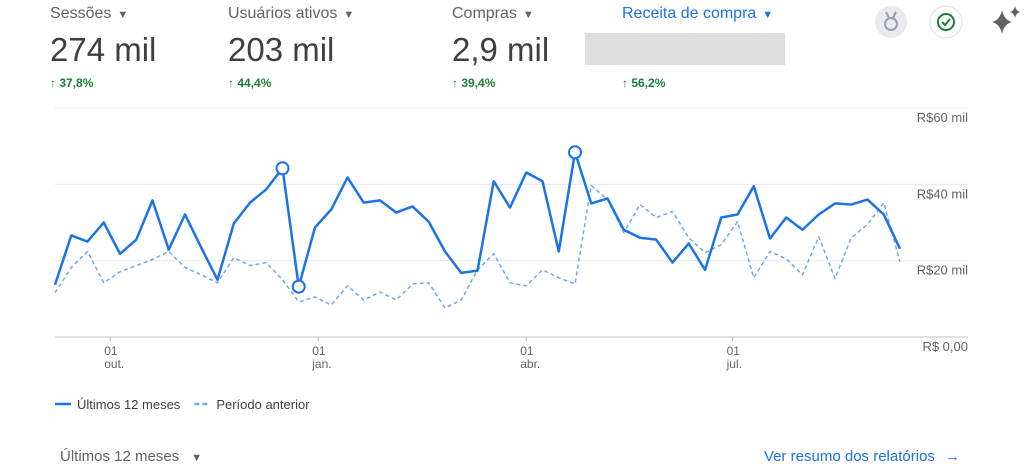 The height and width of the screenshot is (474, 1024). I want to click on change: 56,2%, so click(648, 83).